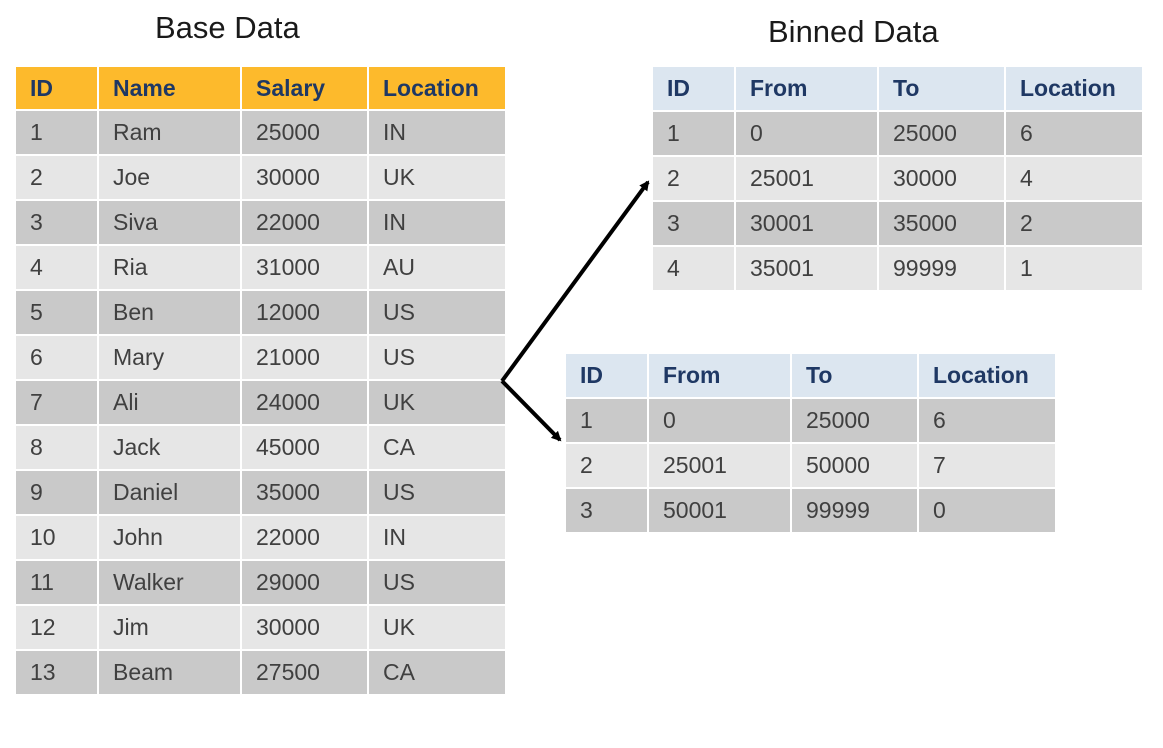  What do you see at coordinates (56, 672) in the screenshot?
I see `table-cell: 13` at bounding box center [56, 672].